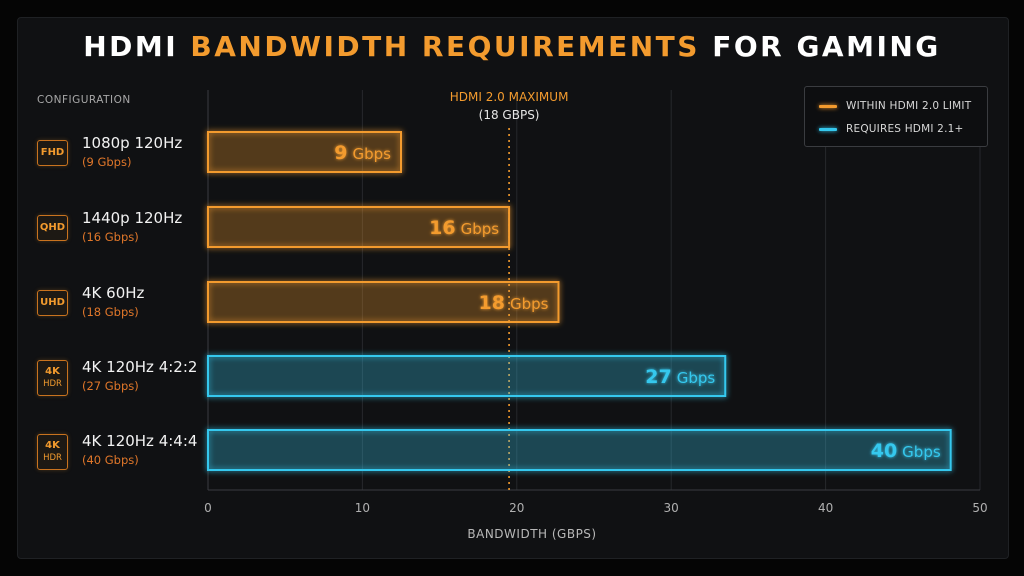 Image resolution: width=1024 pixels, height=576 pixels. Describe the element at coordinates (820, 46) in the screenshot. I see `title-part-gaming: FOR GAMING` at that location.